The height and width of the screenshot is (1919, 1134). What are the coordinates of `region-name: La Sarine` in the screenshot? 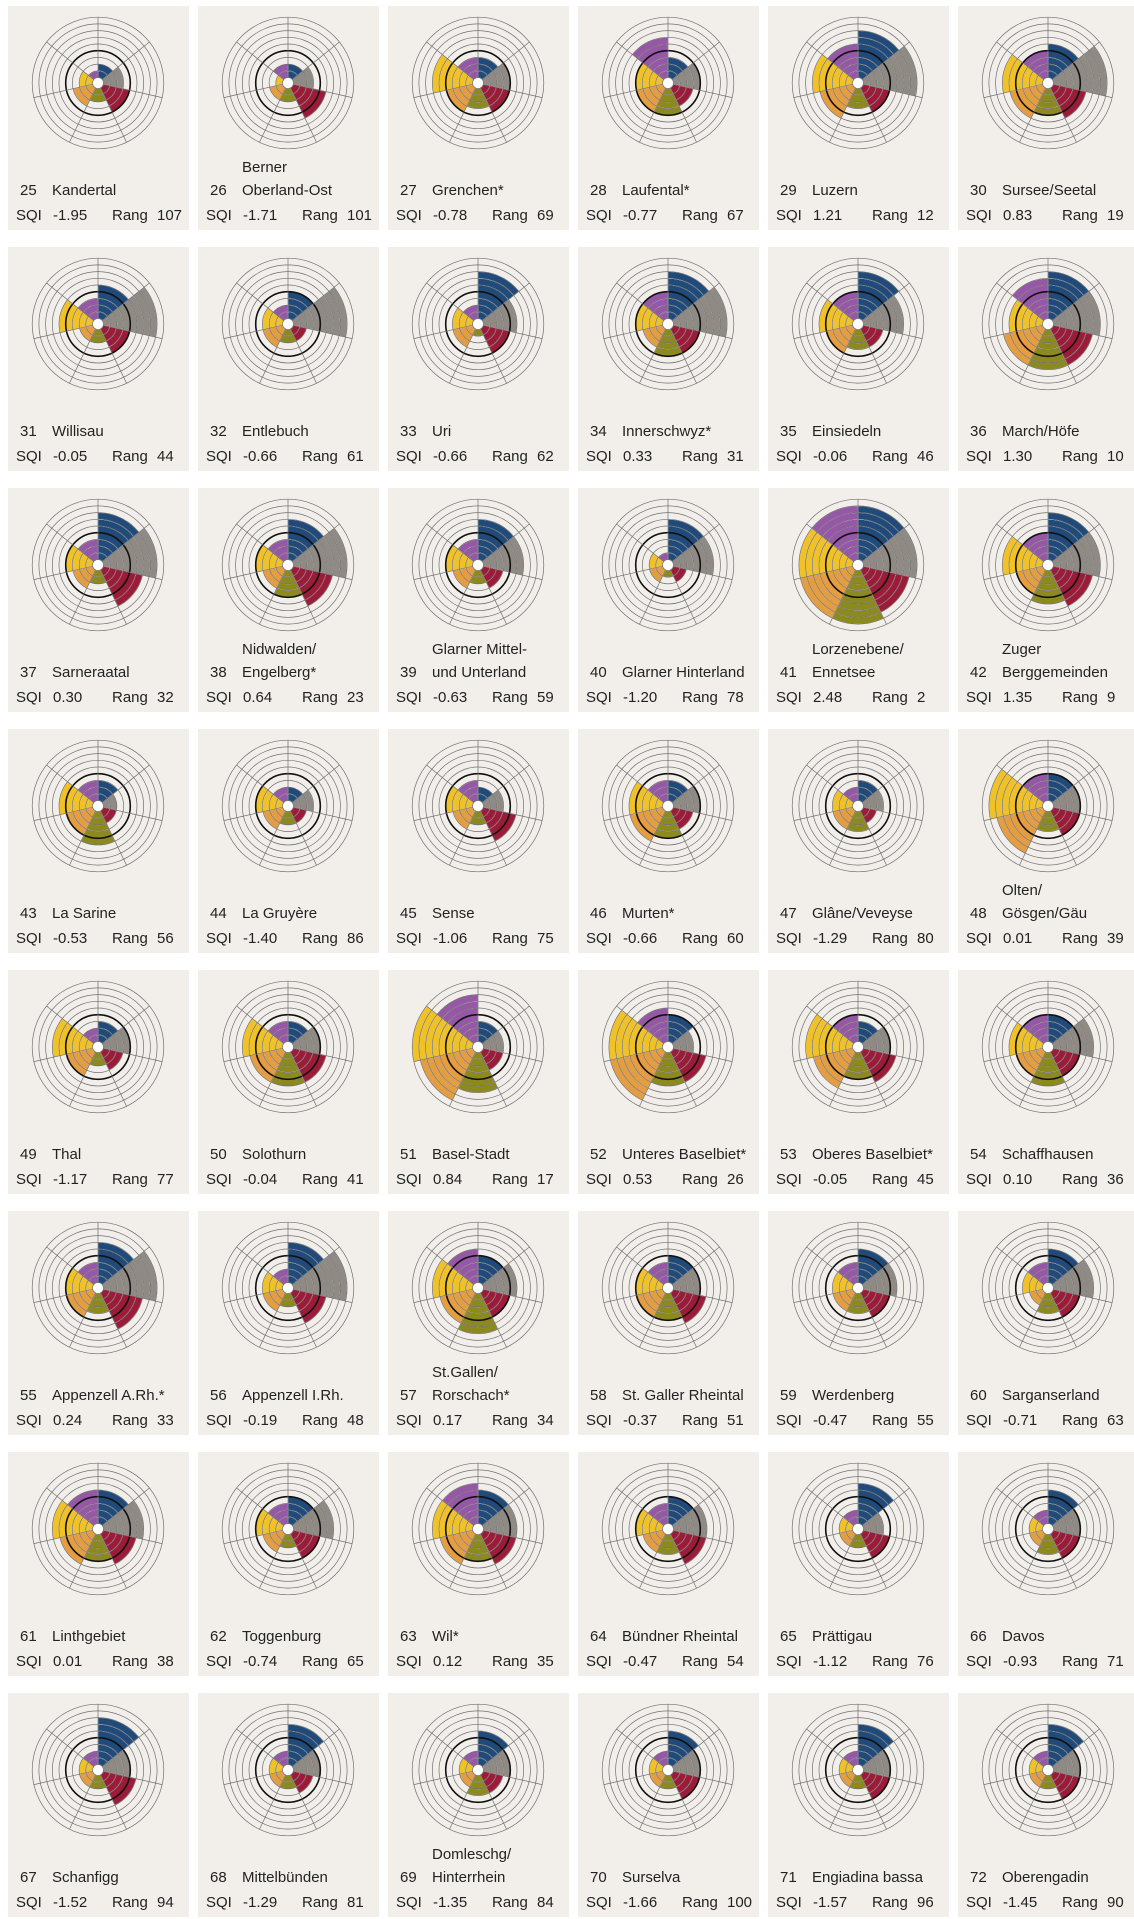 It's located at (84, 913).